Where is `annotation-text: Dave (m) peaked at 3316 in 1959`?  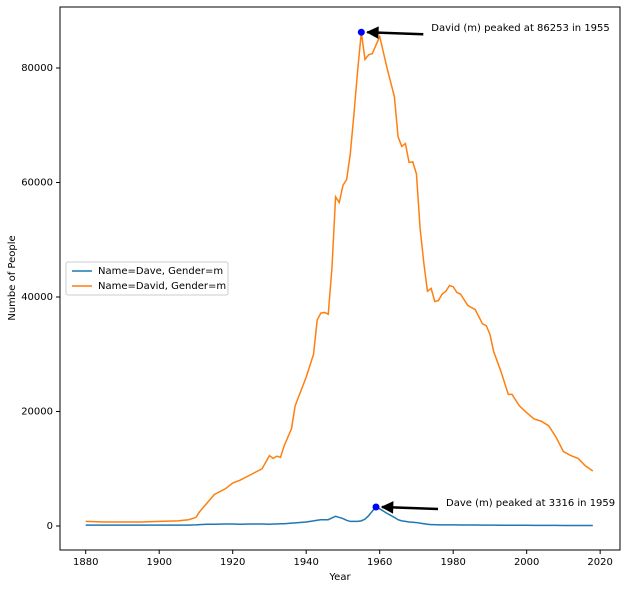 annotation-text: Dave (m) peaked at 3316 in 1959 is located at coordinates (530, 503).